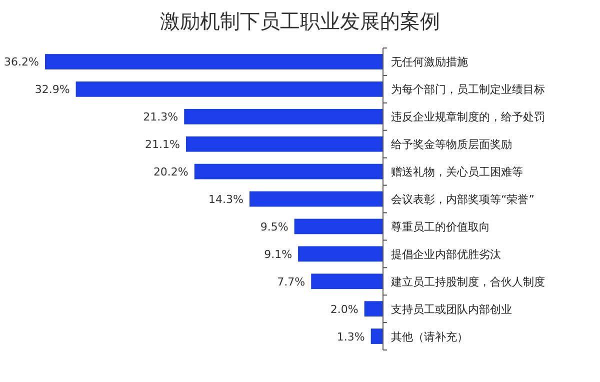 The width and height of the screenshot is (600, 382). What do you see at coordinates (350, 337) in the screenshot?
I see `data-label: 1.3%` at bounding box center [350, 337].